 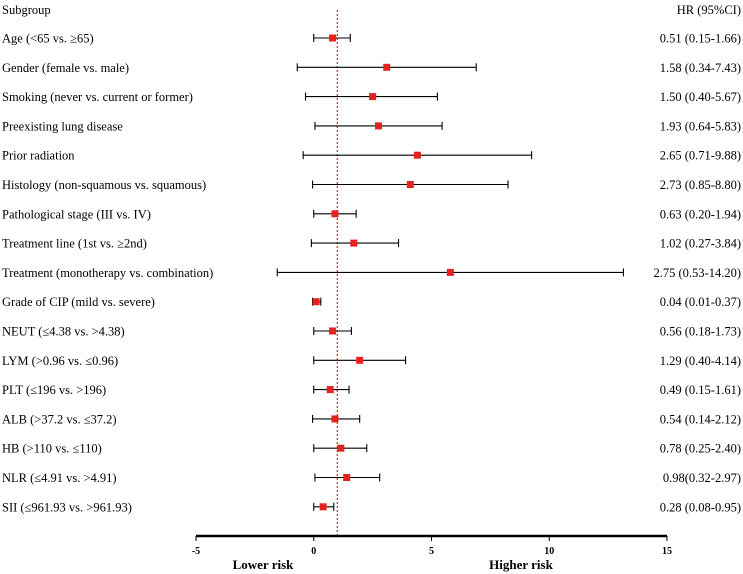 What do you see at coordinates (38, 156) in the screenshot?
I see `row-label: Prior radiation` at bounding box center [38, 156].